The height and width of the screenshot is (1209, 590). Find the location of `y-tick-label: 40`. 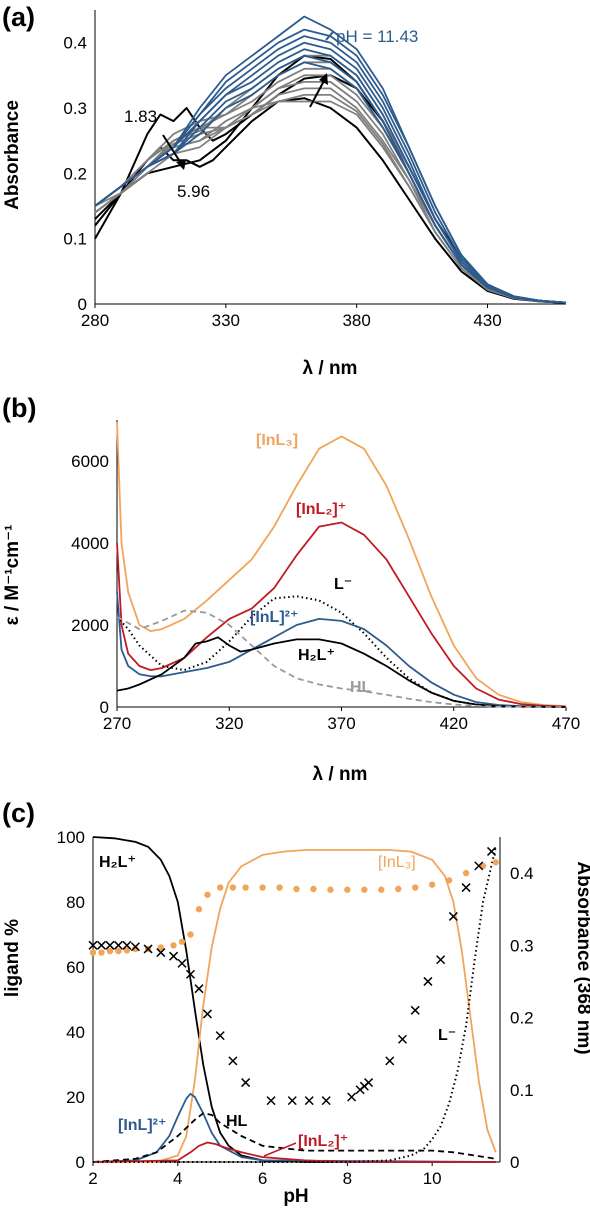

y-tick-label: 40 is located at coordinates (75, 1032).